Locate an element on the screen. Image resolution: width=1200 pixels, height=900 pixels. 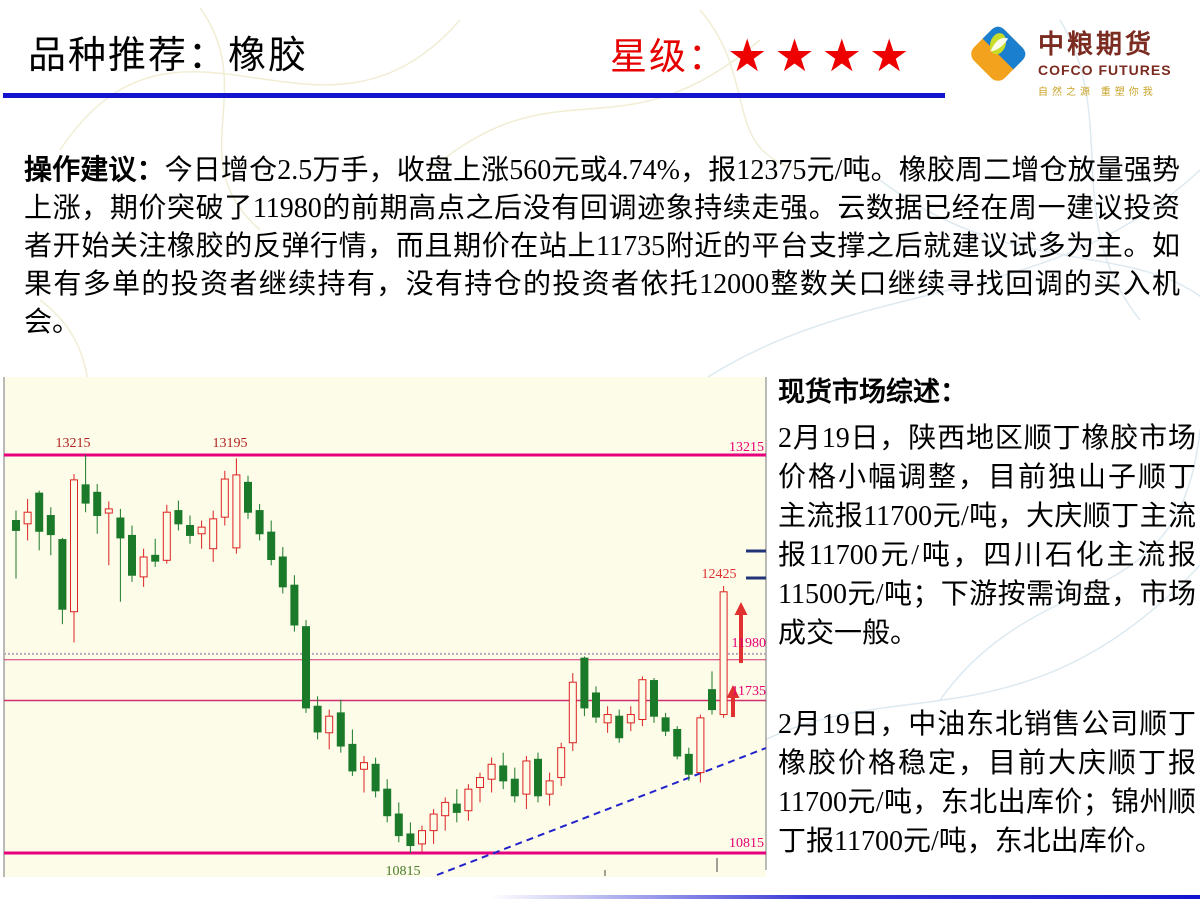
logo-name-en: COFCO FUTURES is located at coordinates (1105, 70).